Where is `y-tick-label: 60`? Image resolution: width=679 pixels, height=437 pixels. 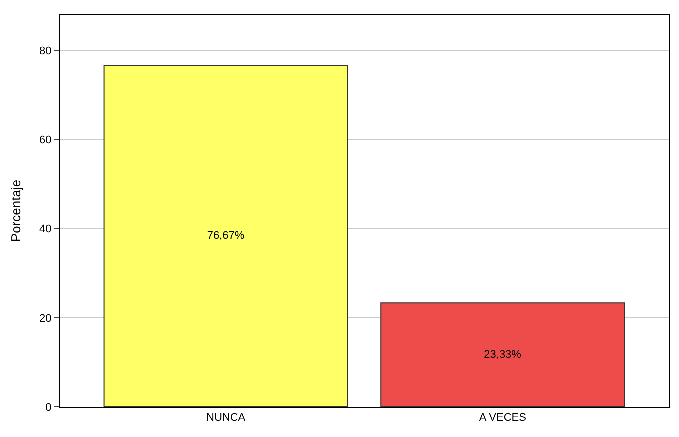
y-tick-label: 60 is located at coordinates (46, 140).